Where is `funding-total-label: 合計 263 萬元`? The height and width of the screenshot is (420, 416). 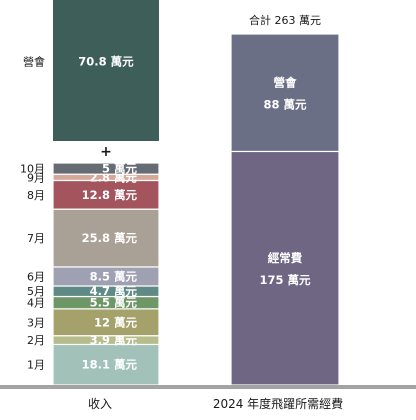 funding-total-label: 合計 263 萬元 is located at coordinates (285, 20).